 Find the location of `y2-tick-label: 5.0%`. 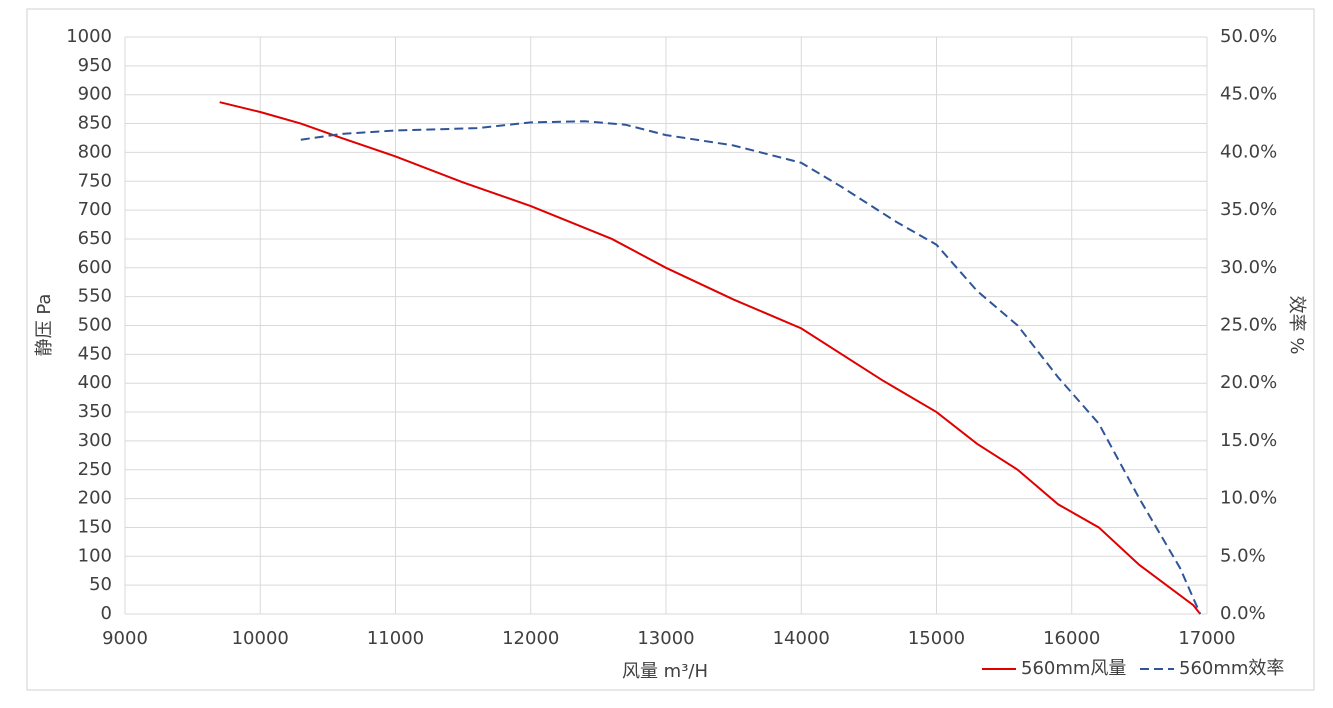

y2-tick-label: 5.0% is located at coordinates (1243, 555).